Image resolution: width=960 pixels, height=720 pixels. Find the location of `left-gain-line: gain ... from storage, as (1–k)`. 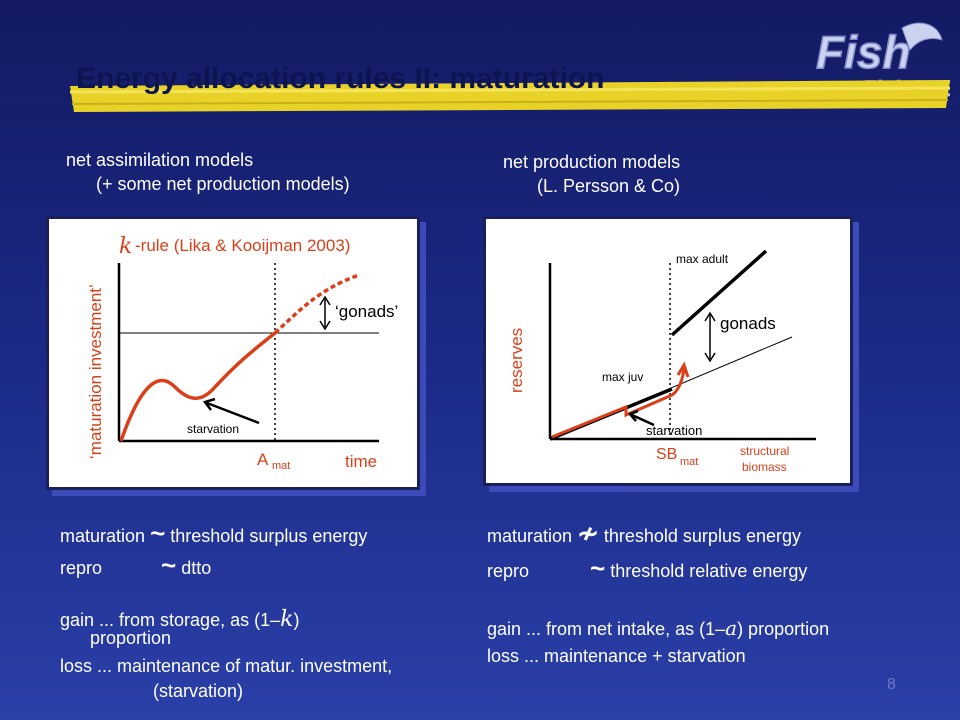

left-gain-line: gain ... from storage, as (1–k) is located at coordinates (179, 619).